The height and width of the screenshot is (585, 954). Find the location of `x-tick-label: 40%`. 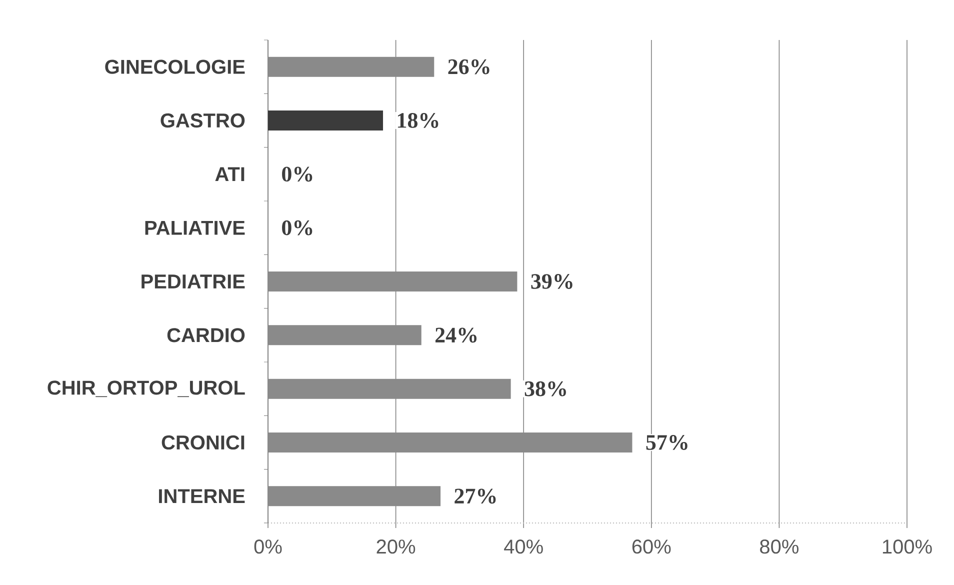

x-tick-label: 40% is located at coordinates (523, 547).